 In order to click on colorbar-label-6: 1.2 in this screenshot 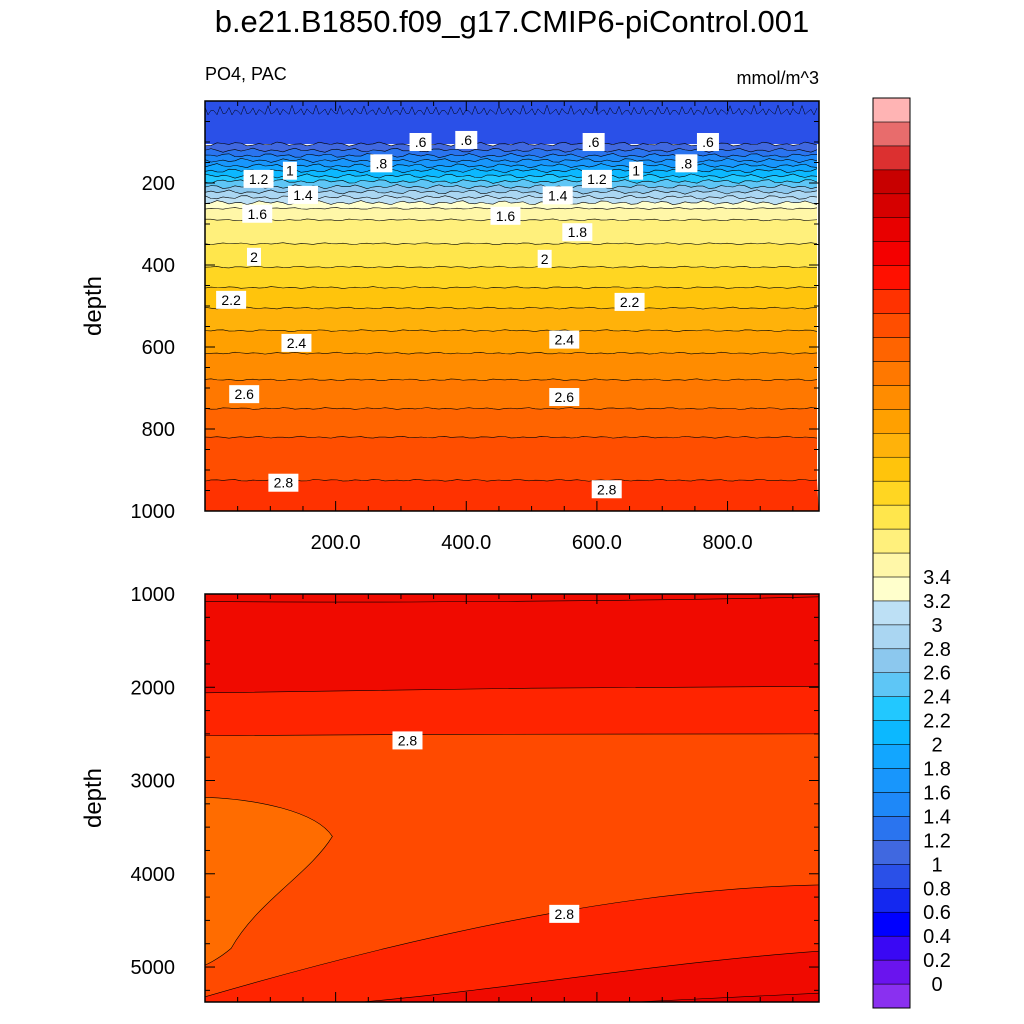, I will do `click(937, 841)`.